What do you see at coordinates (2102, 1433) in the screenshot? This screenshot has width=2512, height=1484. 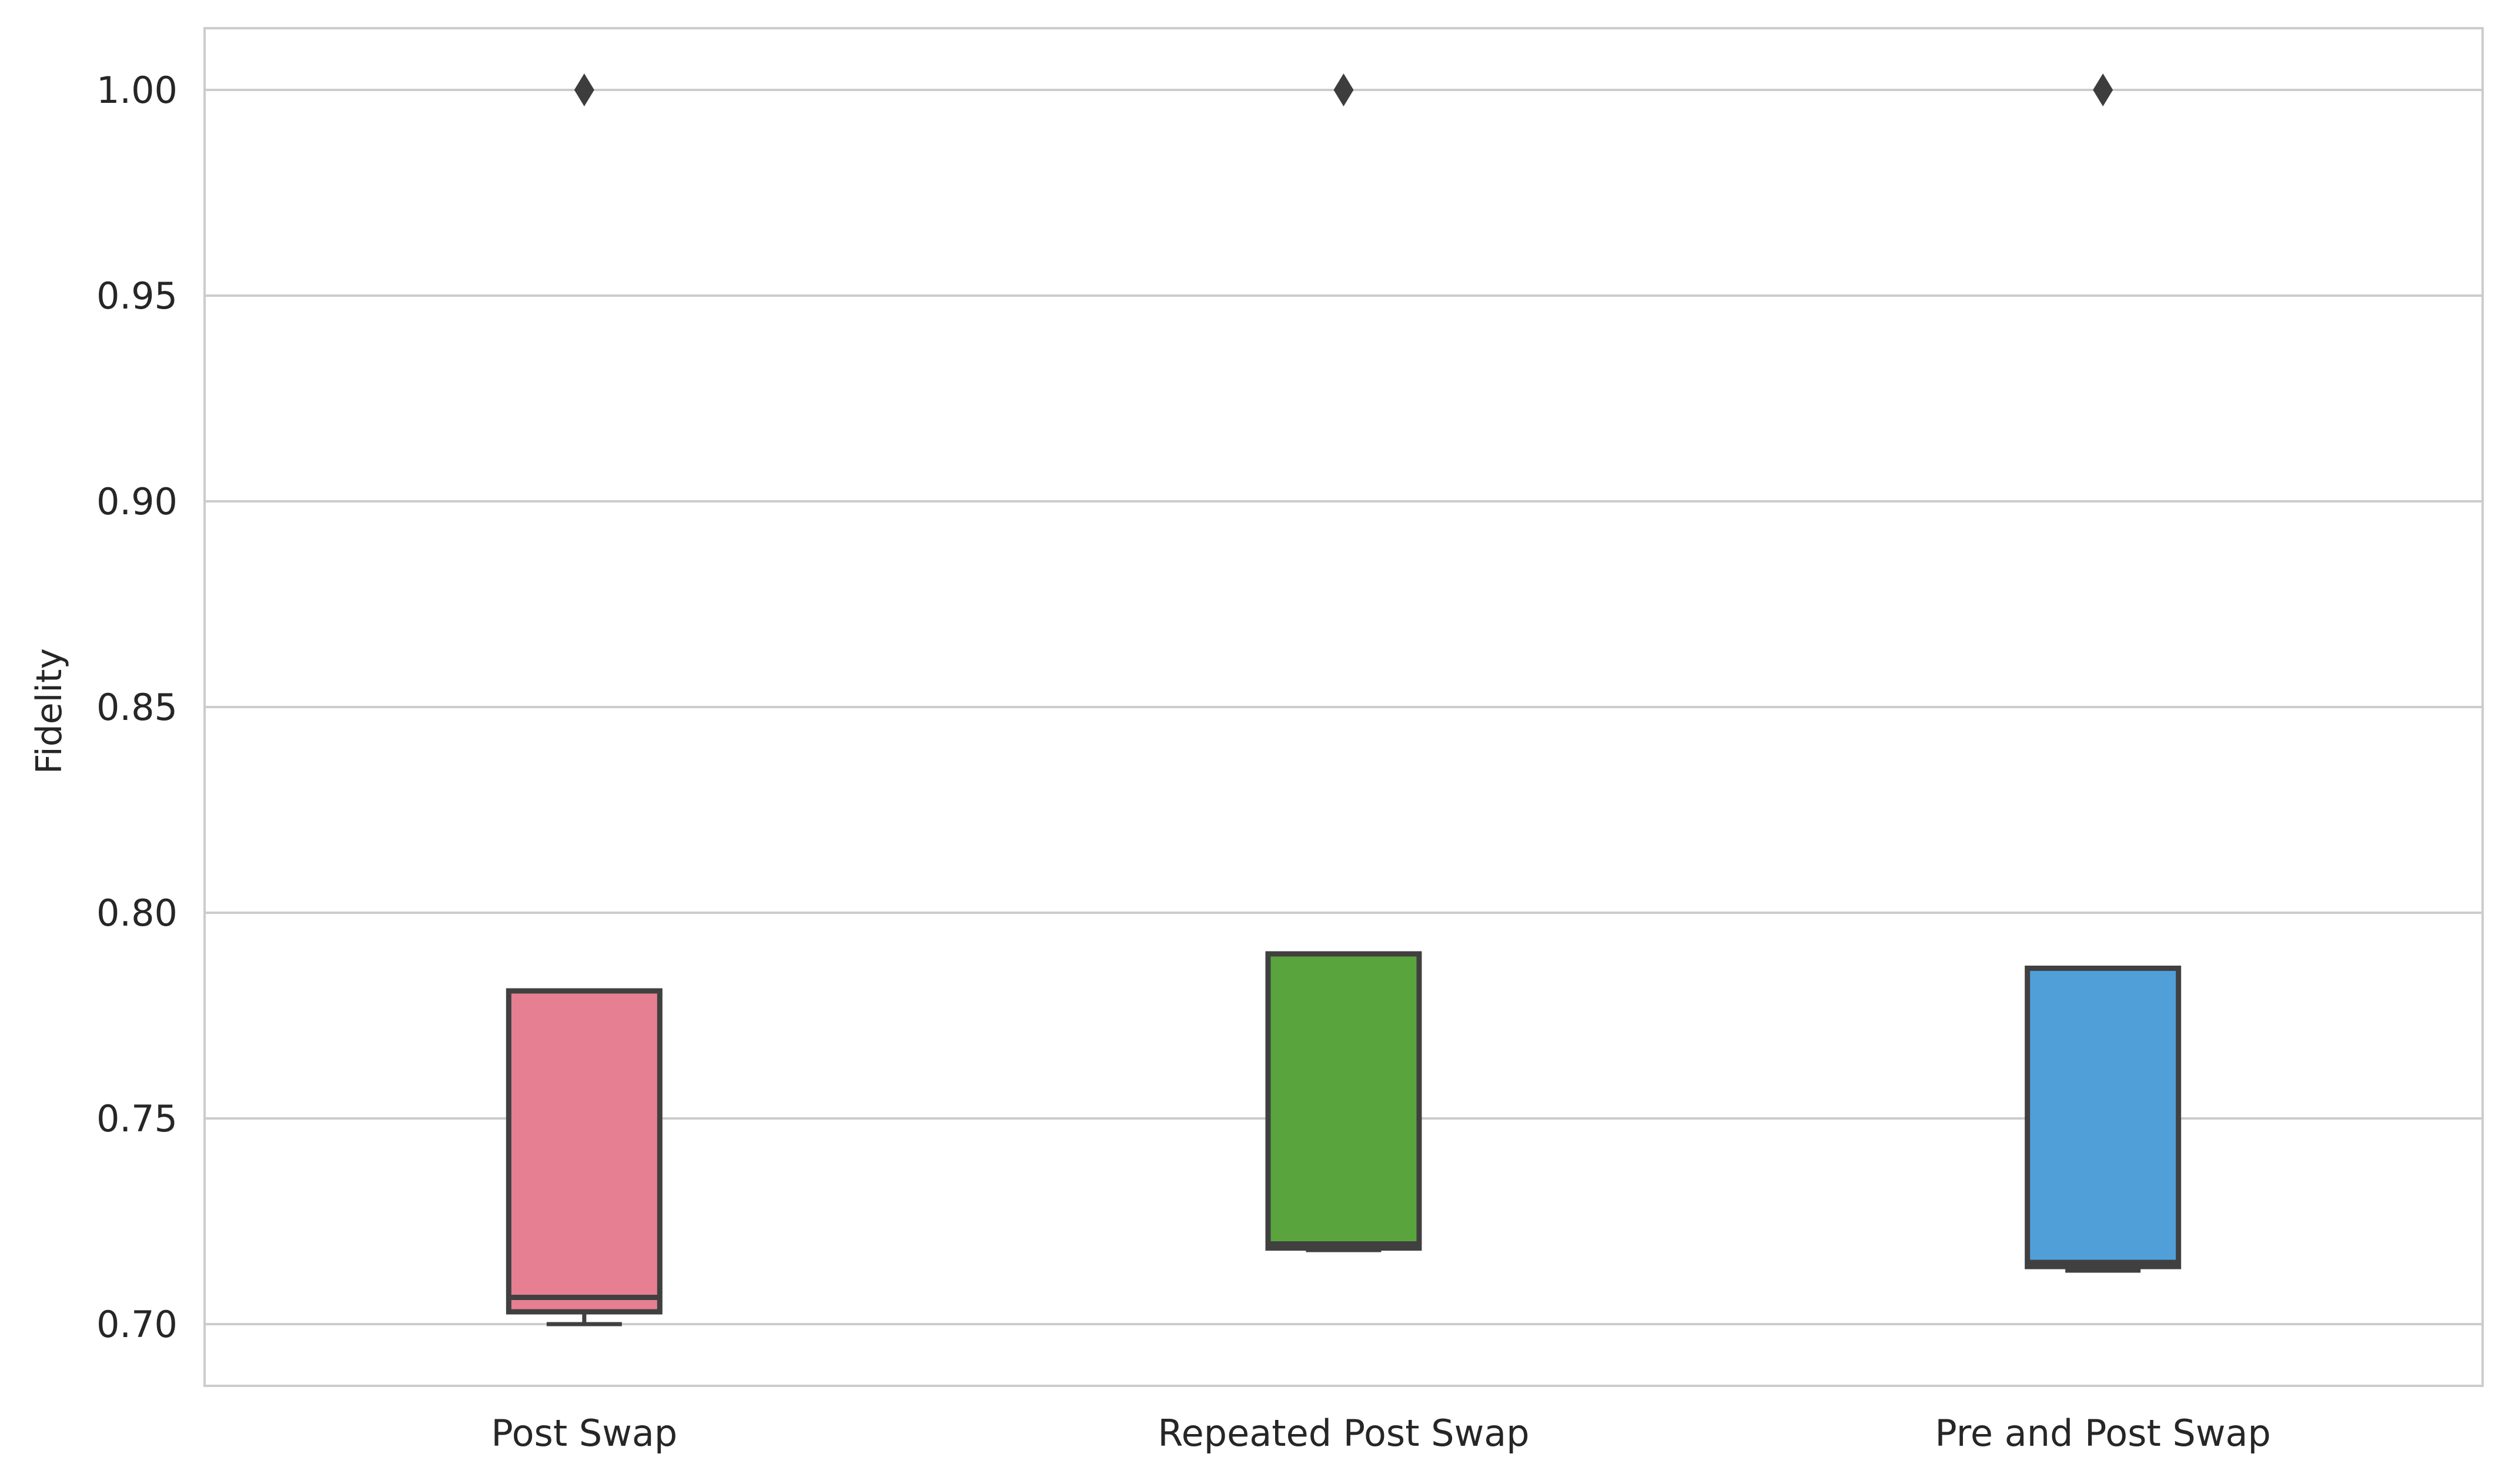 I see `x-tick-label: Pre and Post Swap` at bounding box center [2102, 1433].